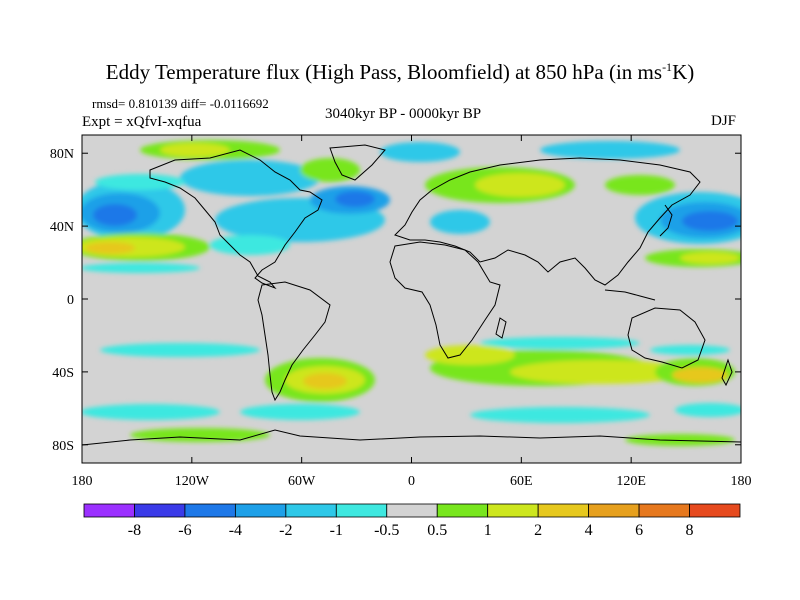 The height and width of the screenshot is (600, 800). Describe the element at coordinates (639, 530) in the screenshot. I see `colorbar-label: 6` at that location.